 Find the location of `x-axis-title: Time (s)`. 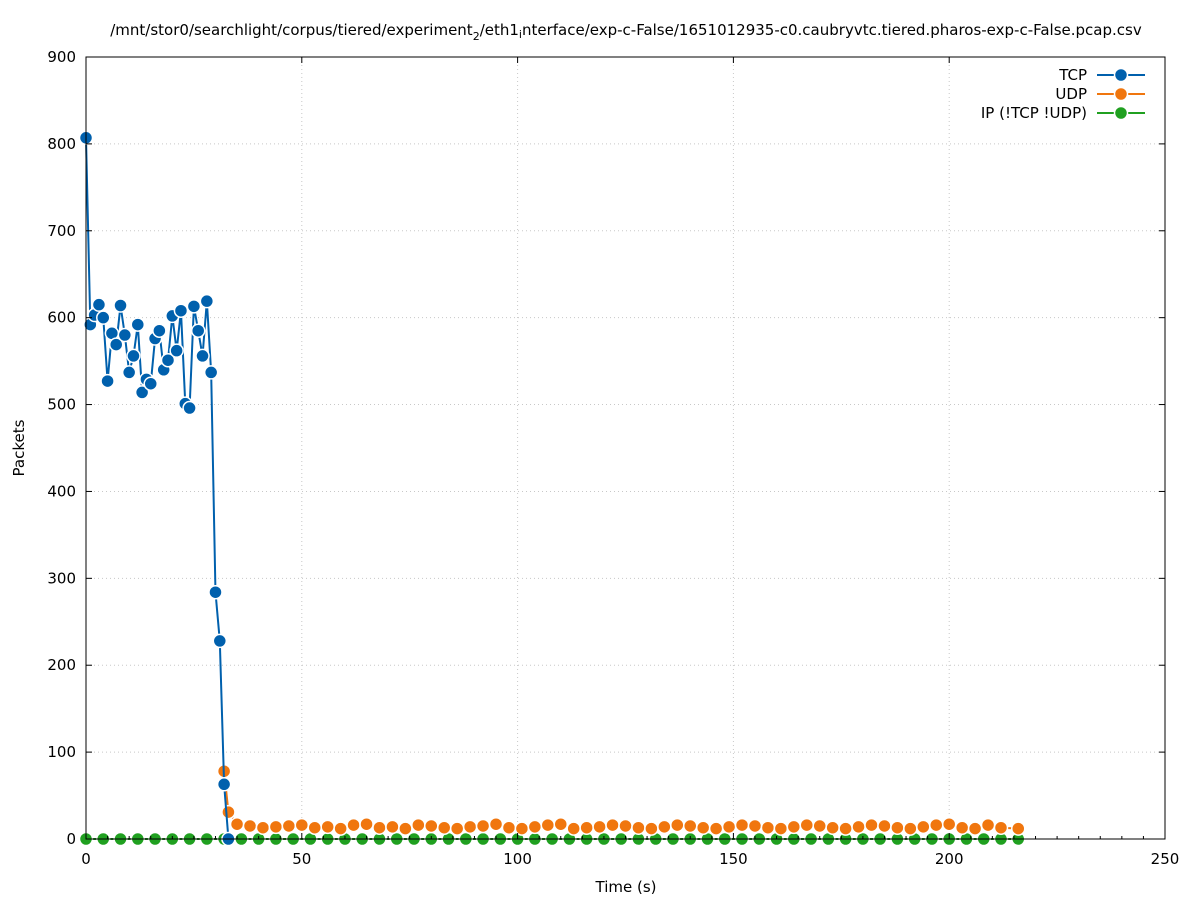

x-axis-title: Time (s) is located at coordinates (626, 887).